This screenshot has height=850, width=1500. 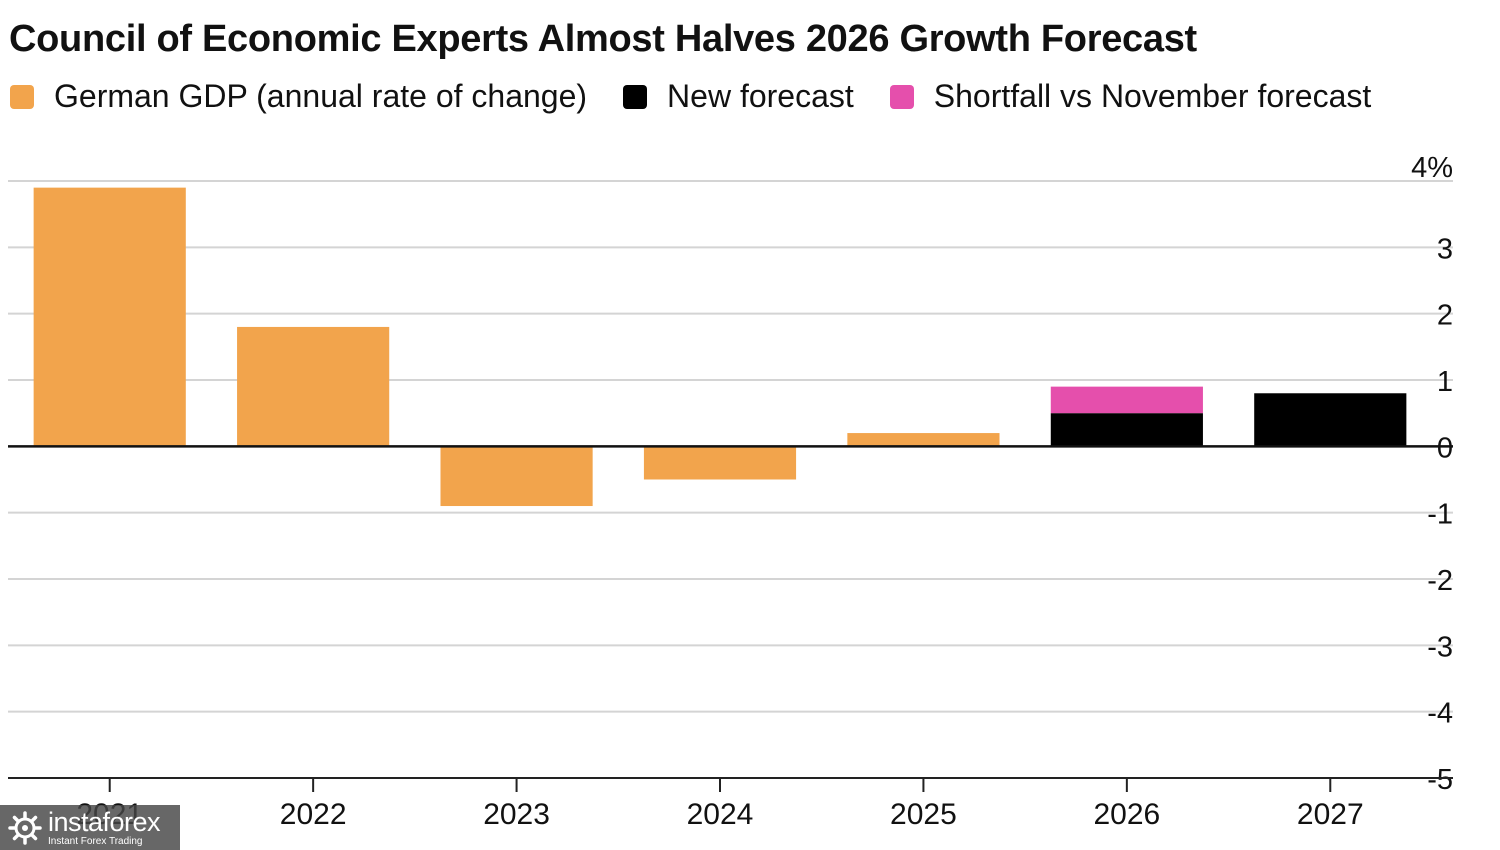 What do you see at coordinates (1330, 420) in the screenshot?
I see `bar-new-forecast-2027` at bounding box center [1330, 420].